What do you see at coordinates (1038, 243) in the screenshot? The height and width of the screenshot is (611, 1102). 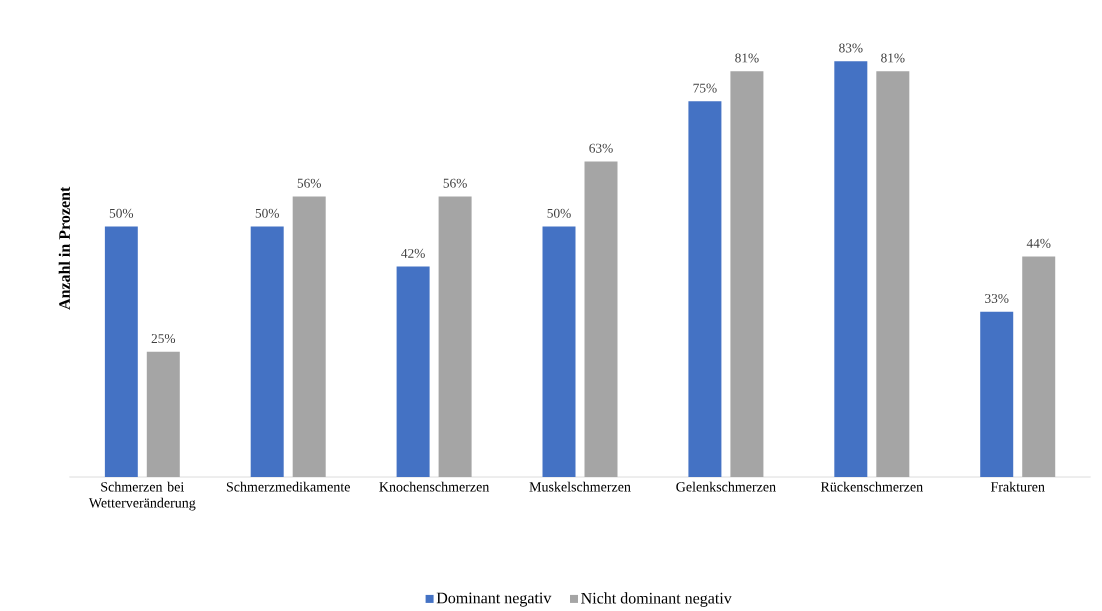 I see `data-label: 44%` at bounding box center [1038, 243].